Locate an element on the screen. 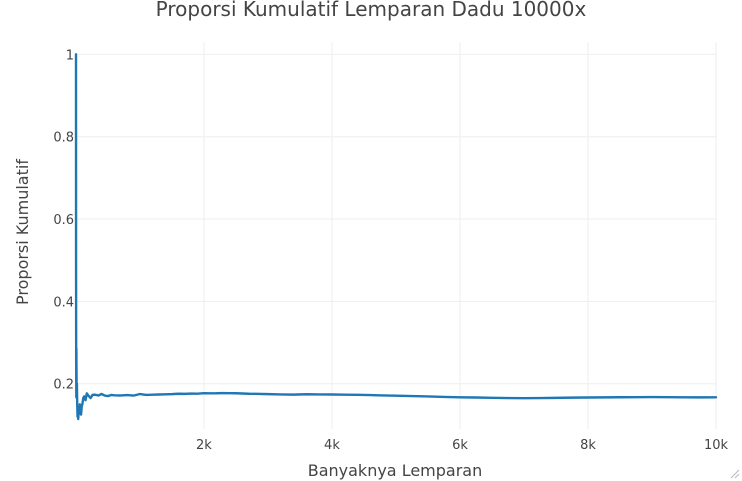 The image size is (742, 481). x-tick-label: 8k is located at coordinates (588, 445).